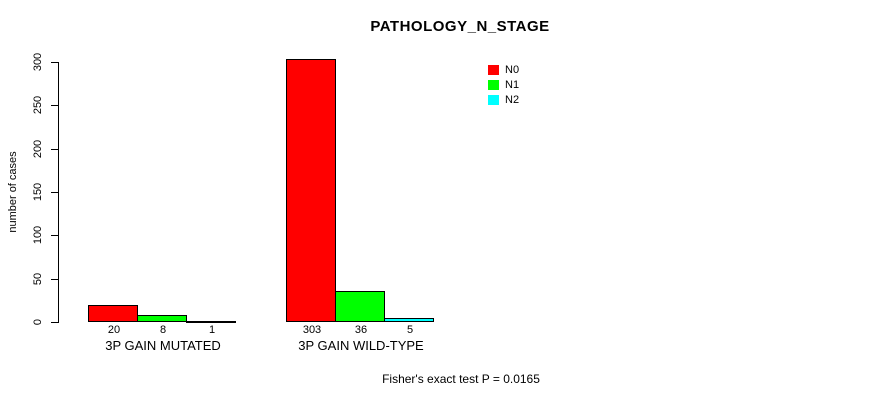 This screenshot has width=890, height=400. I want to click on legend-label: N0, so click(512, 69).